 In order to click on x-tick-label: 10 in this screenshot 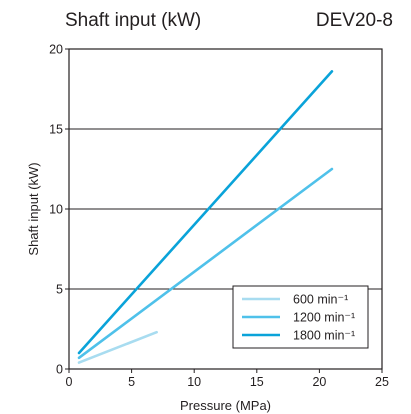, I will do `click(194, 382)`.